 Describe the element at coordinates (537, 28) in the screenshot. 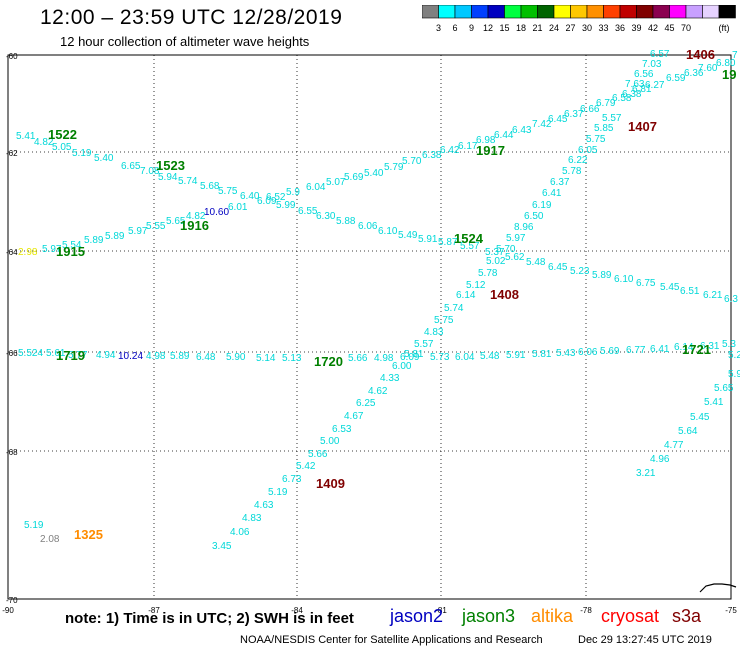

I see `scale-level-label: 21` at that location.